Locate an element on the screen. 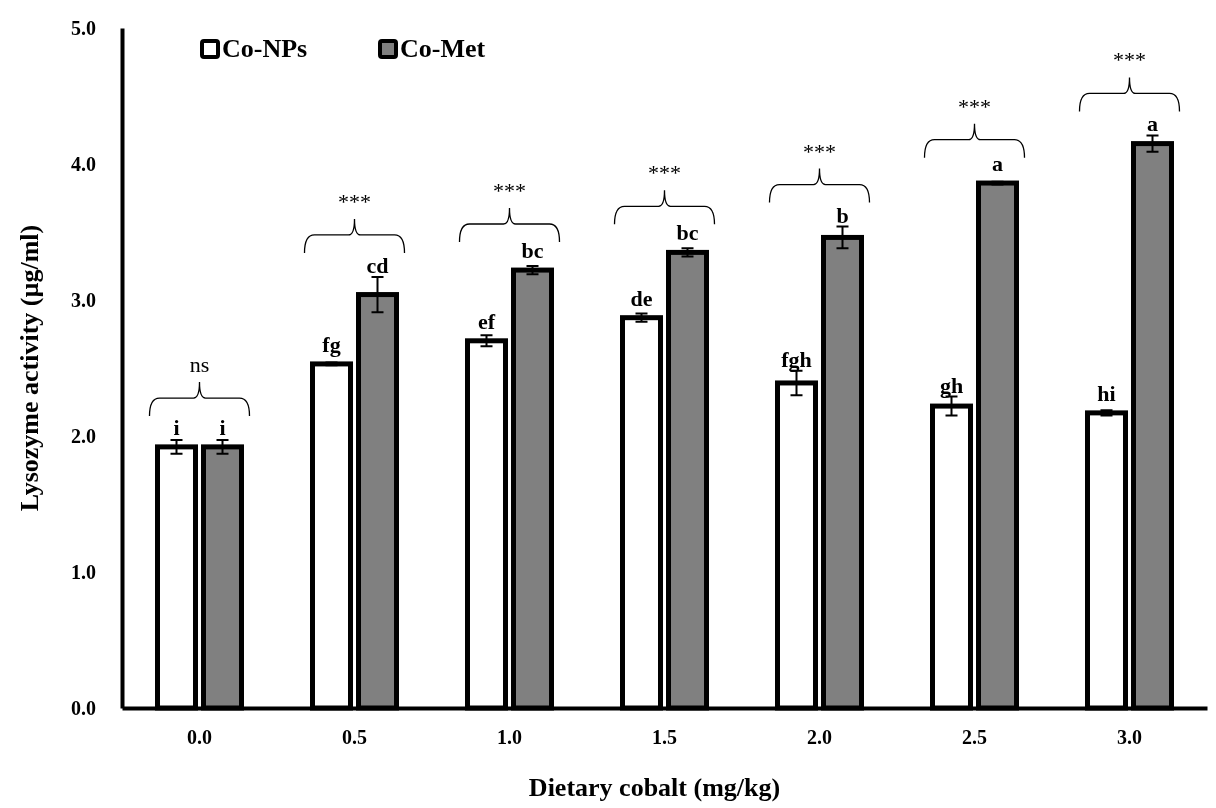 This screenshot has height=808, width=1216. y-tick-label: 4.0 is located at coordinates (83, 163).